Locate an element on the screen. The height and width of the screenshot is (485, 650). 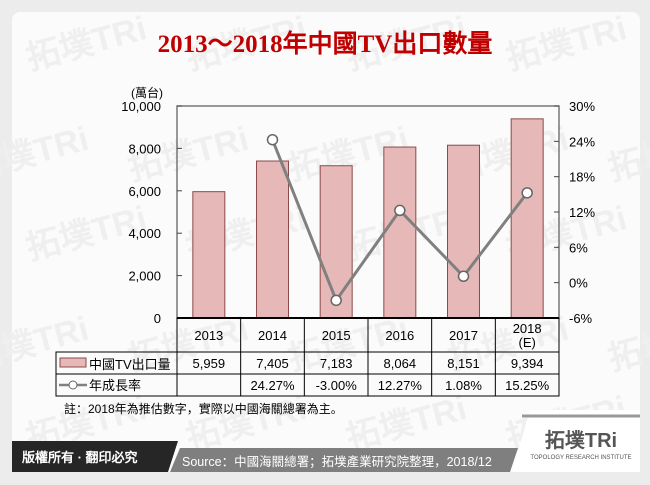
left-tick-label: 4,000 is located at coordinates (144, 233).